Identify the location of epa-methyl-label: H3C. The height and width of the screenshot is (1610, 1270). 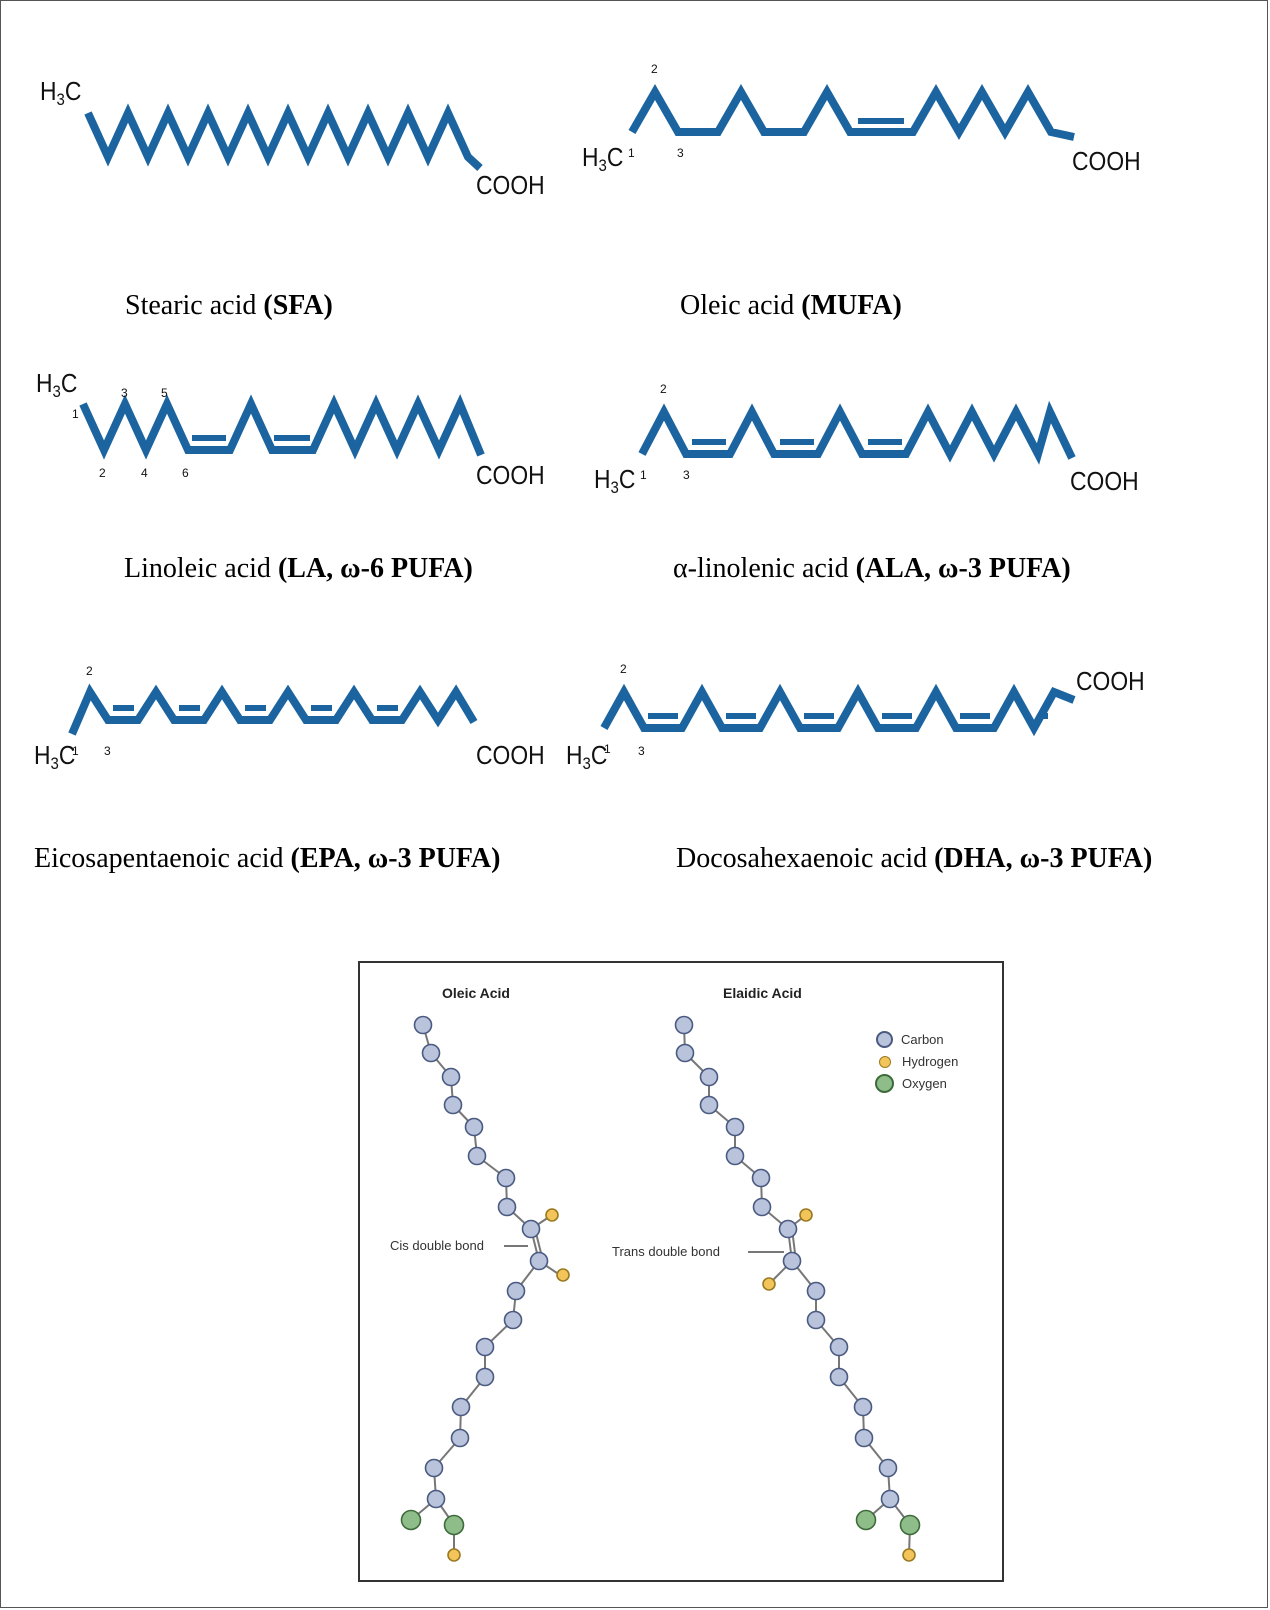
(55, 756).